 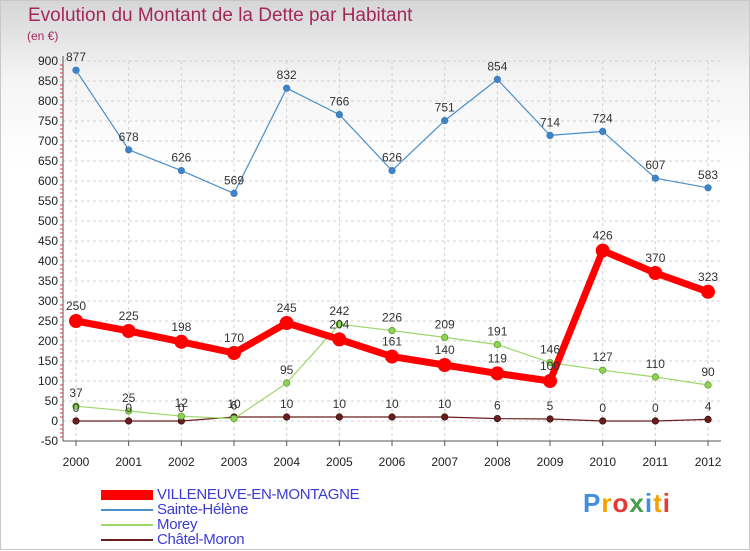 What do you see at coordinates (497, 332) in the screenshot?
I see `data-label: 191` at bounding box center [497, 332].